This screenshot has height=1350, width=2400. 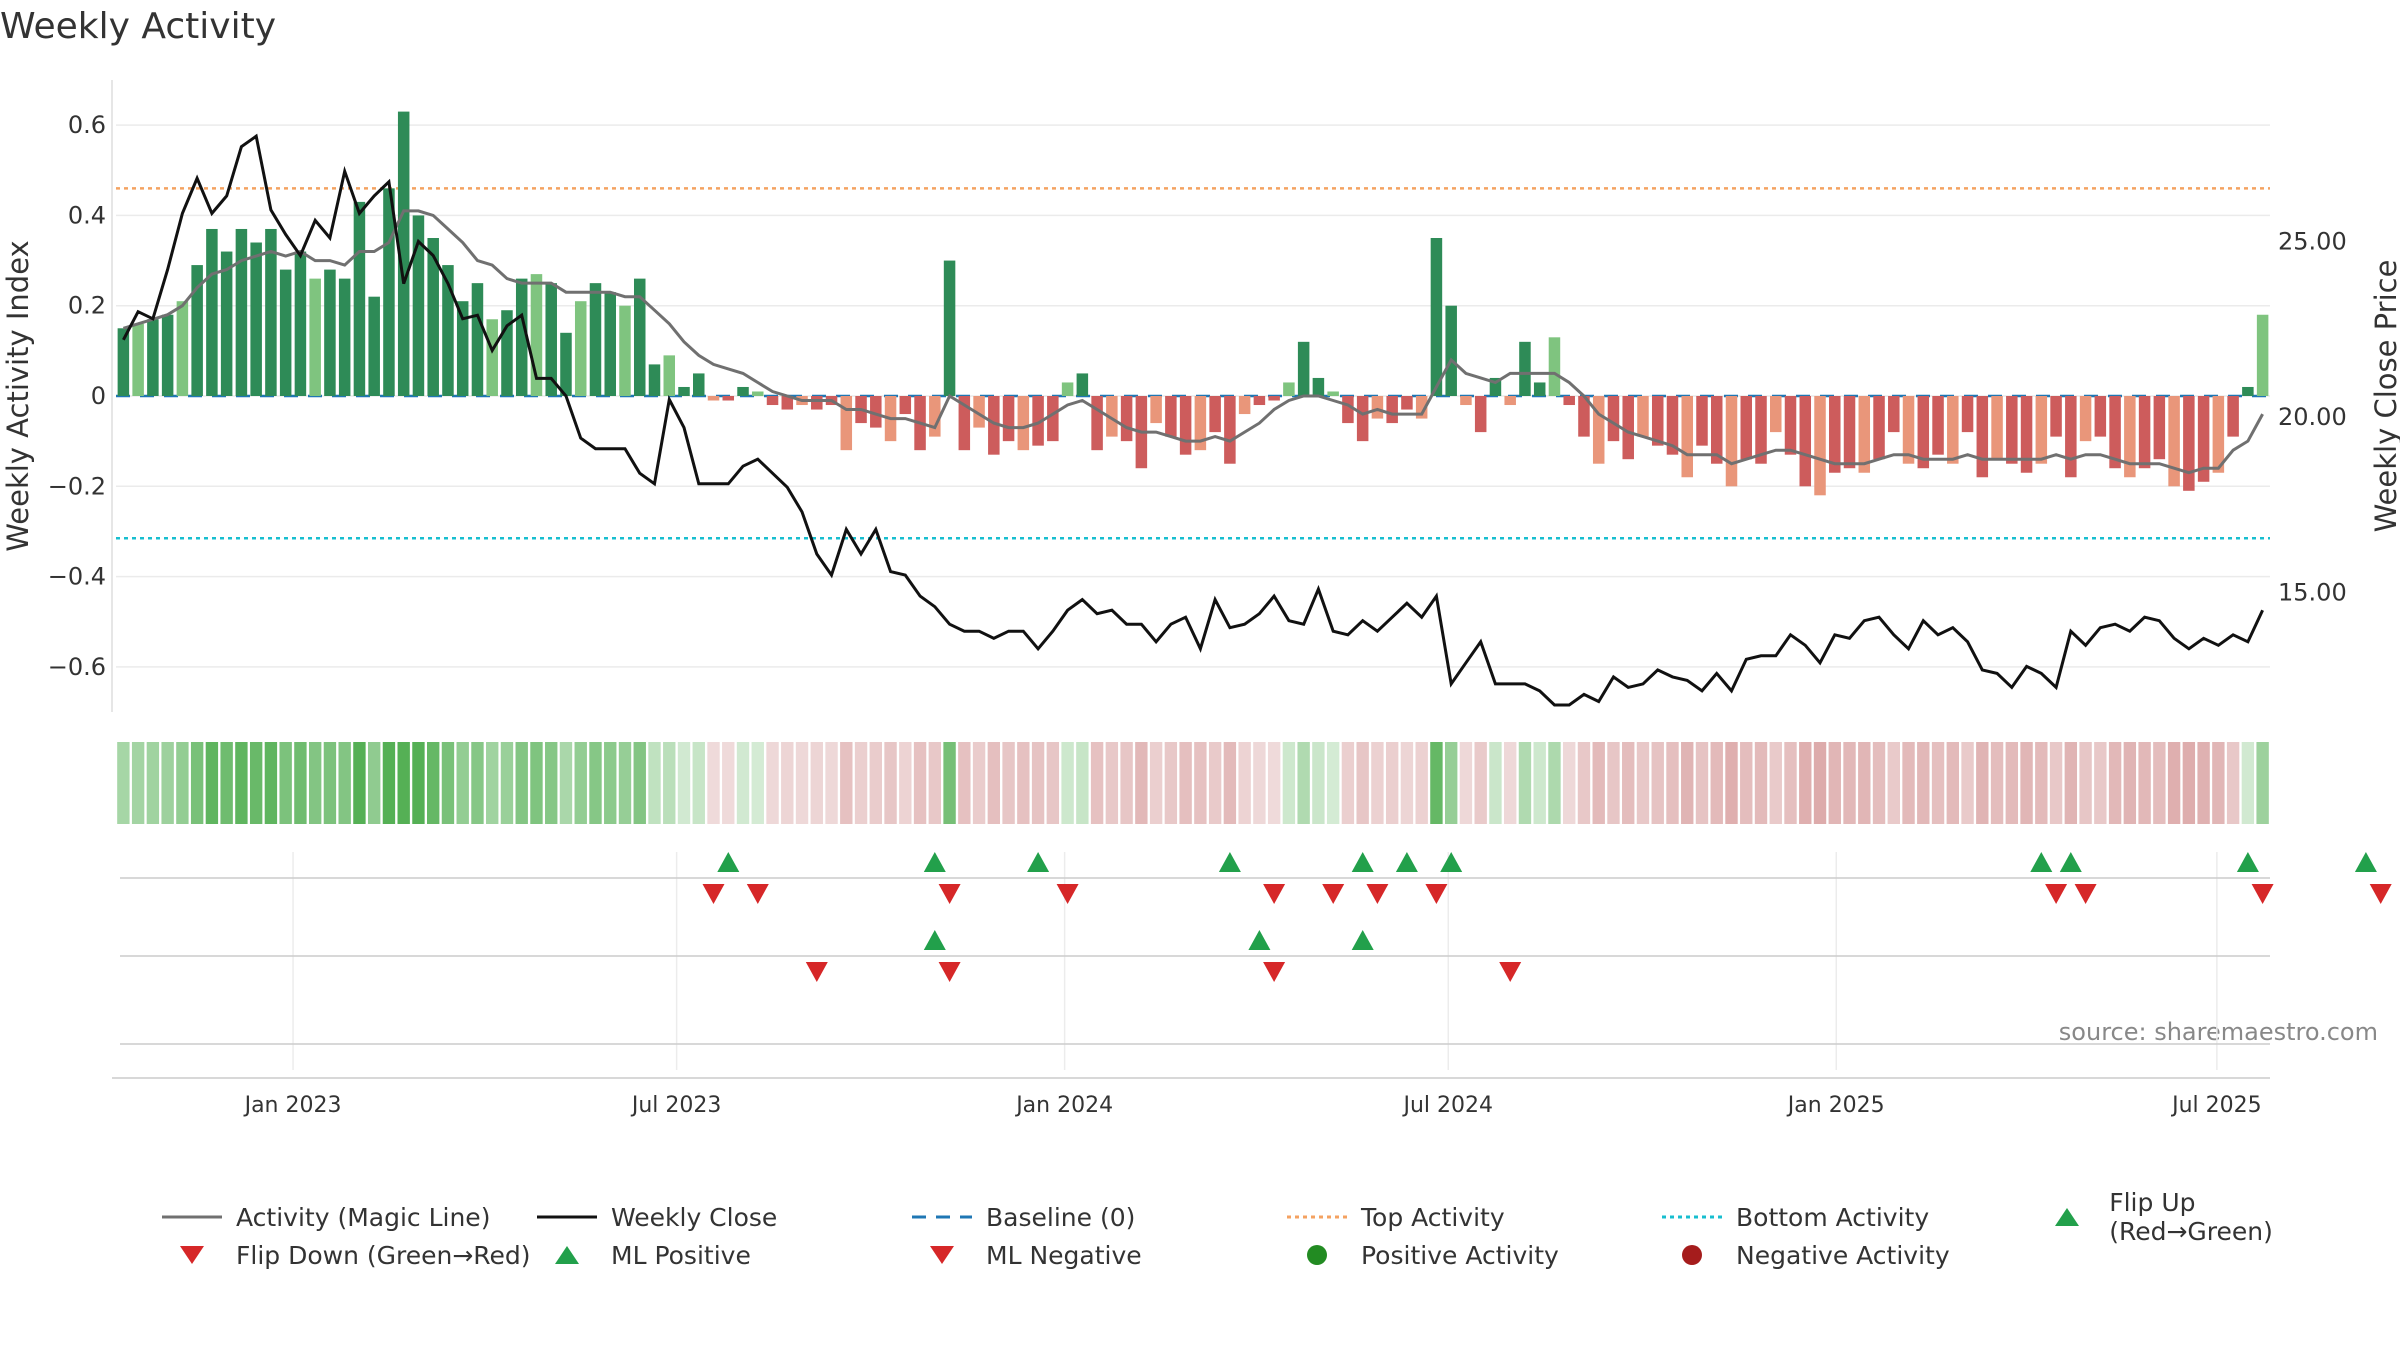 What do you see at coordinates (1794, 1217) in the screenshot?
I see `legend-item-bottom-activity: Bottom Activity` at bounding box center [1794, 1217].